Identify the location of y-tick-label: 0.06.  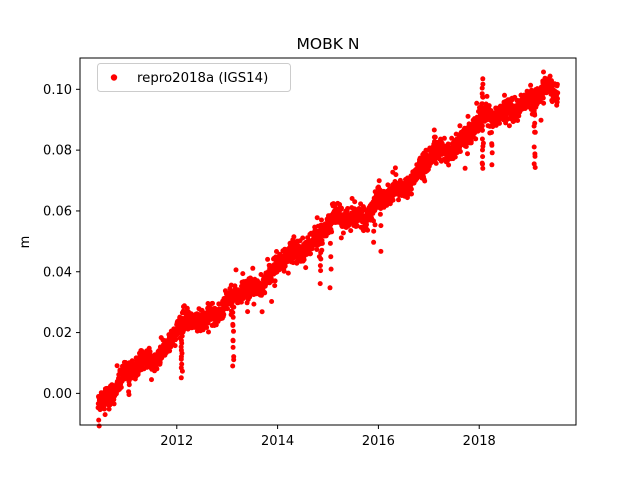
(57, 211).